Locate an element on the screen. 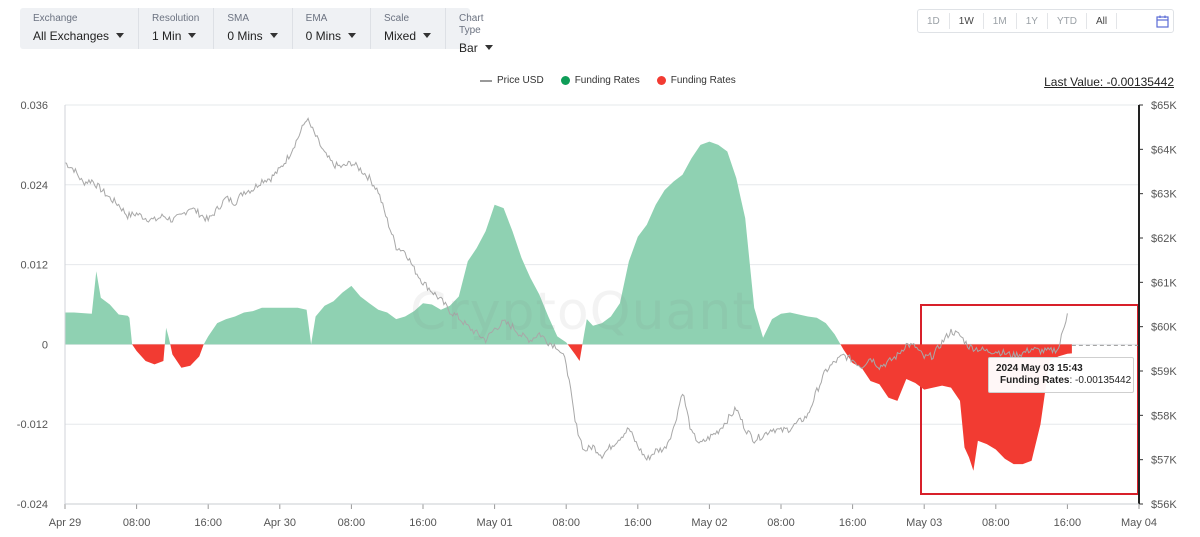 This screenshot has height=537, width=1200. legend-price-swatch is located at coordinates (486, 80).